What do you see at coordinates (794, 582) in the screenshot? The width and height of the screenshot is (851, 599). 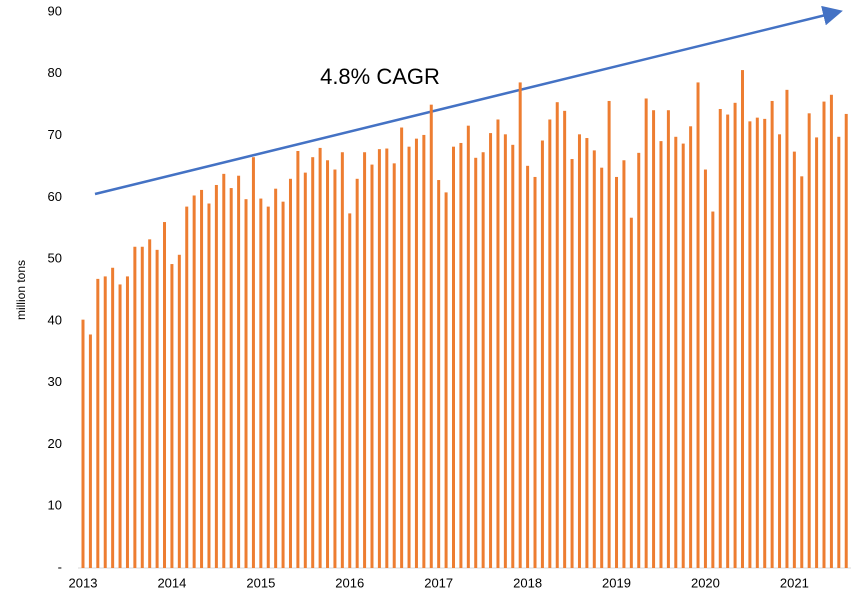 I see `x-tick-label: 2021` at bounding box center [794, 582].